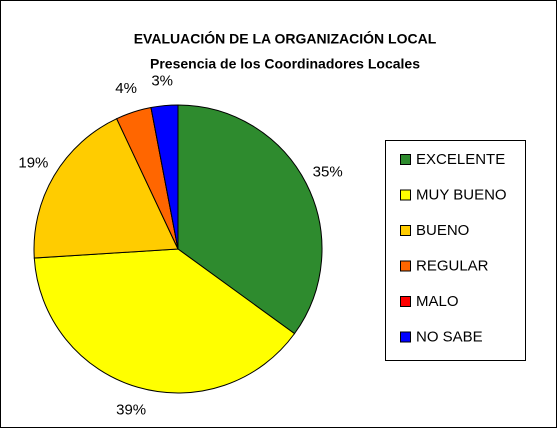 The height and width of the screenshot is (428, 557). What do you see at coordinates (285, 64) in the screenshot?
I see `chart-subtitle: Presencia de los Coordinadores Locales` at bounding box center [285, 64].